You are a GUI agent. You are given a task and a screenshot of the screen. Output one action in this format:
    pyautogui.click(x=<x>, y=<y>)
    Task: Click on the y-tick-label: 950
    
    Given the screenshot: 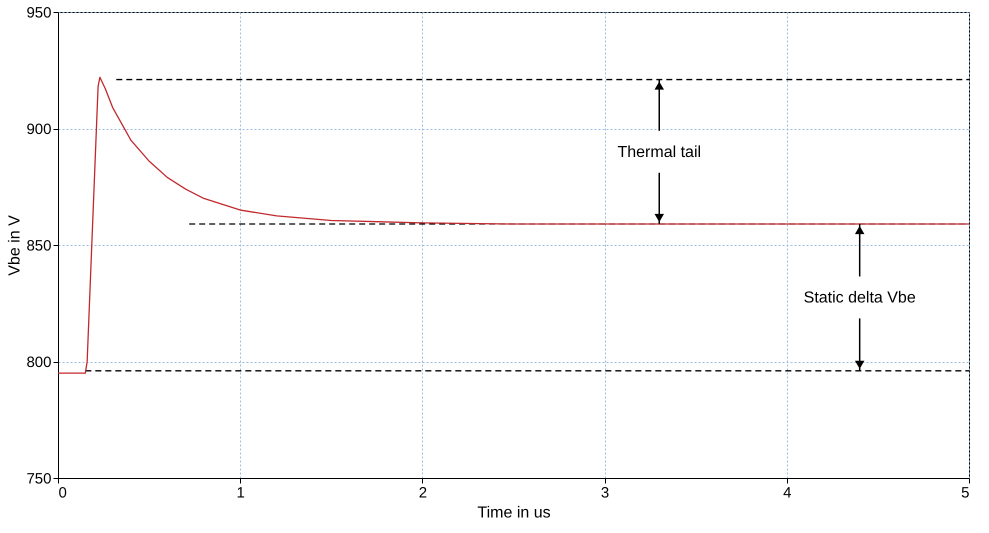 What is the action you would take?
    pyautogui.click(x=39, y=13)
    